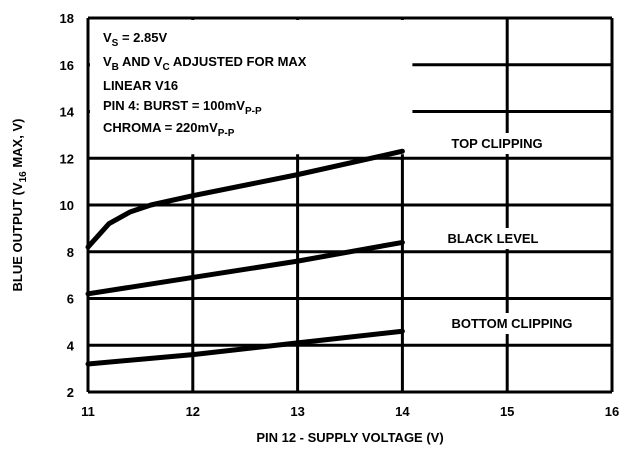 The height and width of the screenshot is (449, 624). I want to click on annotation-part: CHROMA = 220mV, so click(160, 127).